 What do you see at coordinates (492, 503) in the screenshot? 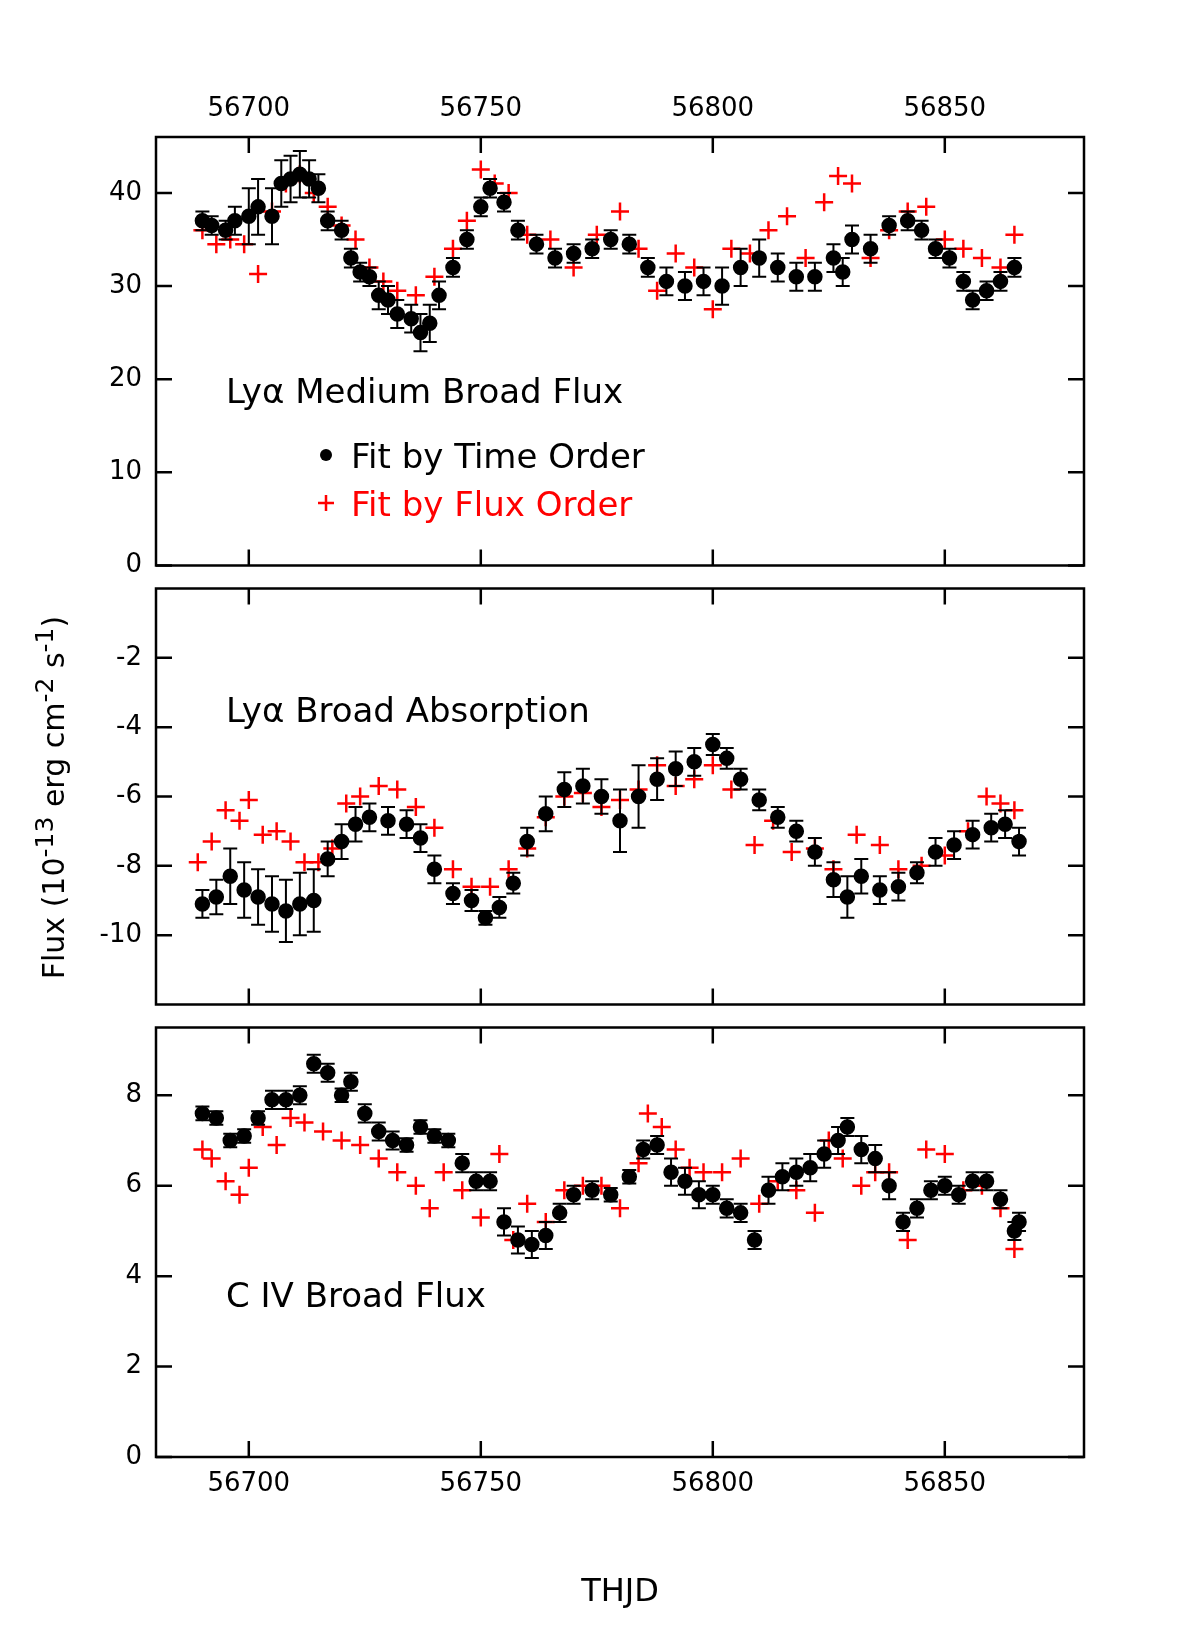
I see `legend-label: Fit by Flux Order` at bounding box center [492, 503].